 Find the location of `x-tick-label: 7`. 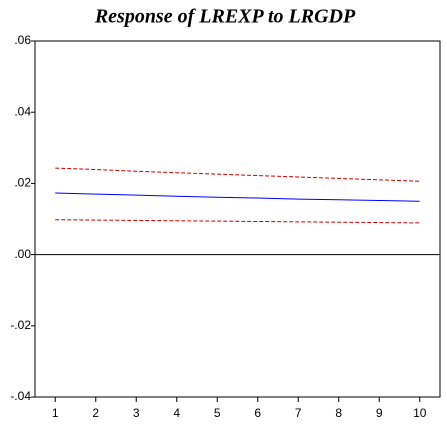

x-tick-label: 7 is located at coordinates (298, 413).